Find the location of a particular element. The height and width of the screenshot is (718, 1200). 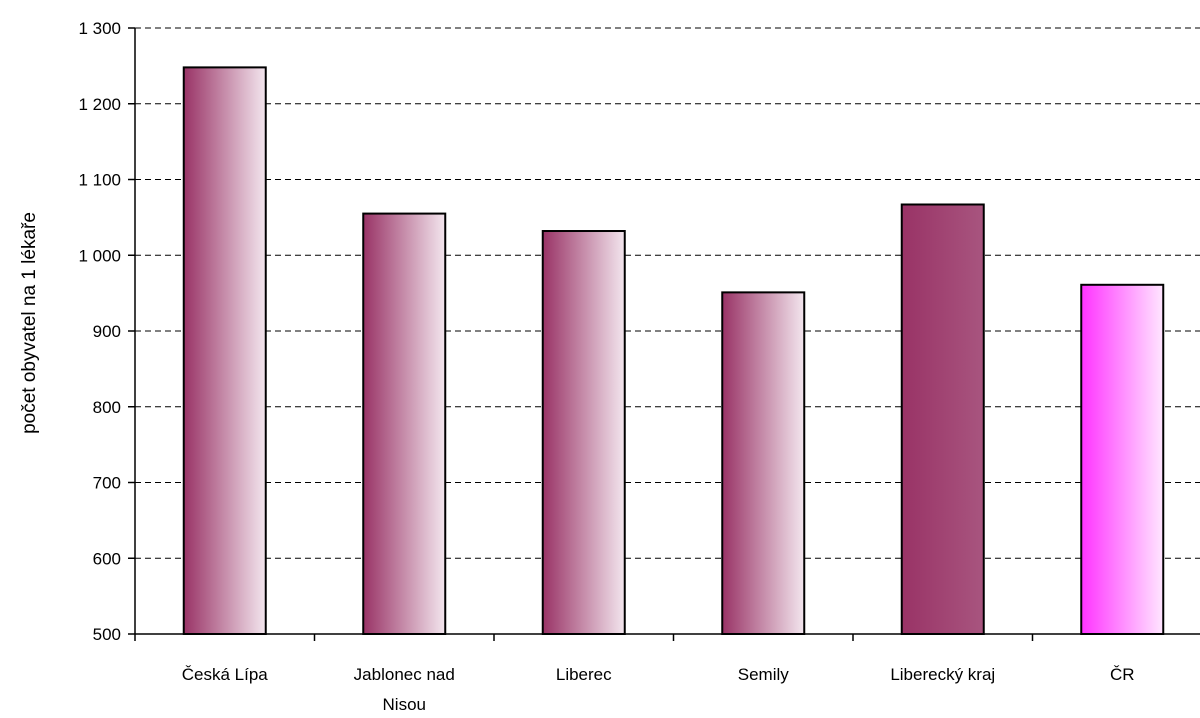

y-tick-label: 1 200 is located at coordinates (99, 104).